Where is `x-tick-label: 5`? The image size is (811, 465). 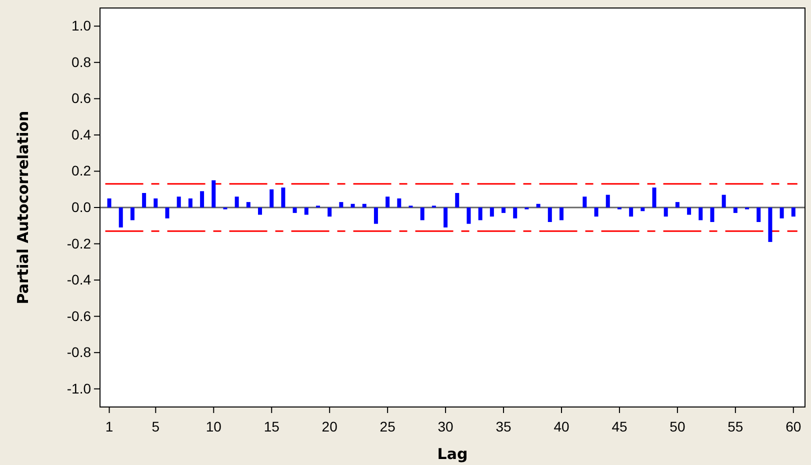 x-tick-label: 5 is located at coordinates (156, 426).